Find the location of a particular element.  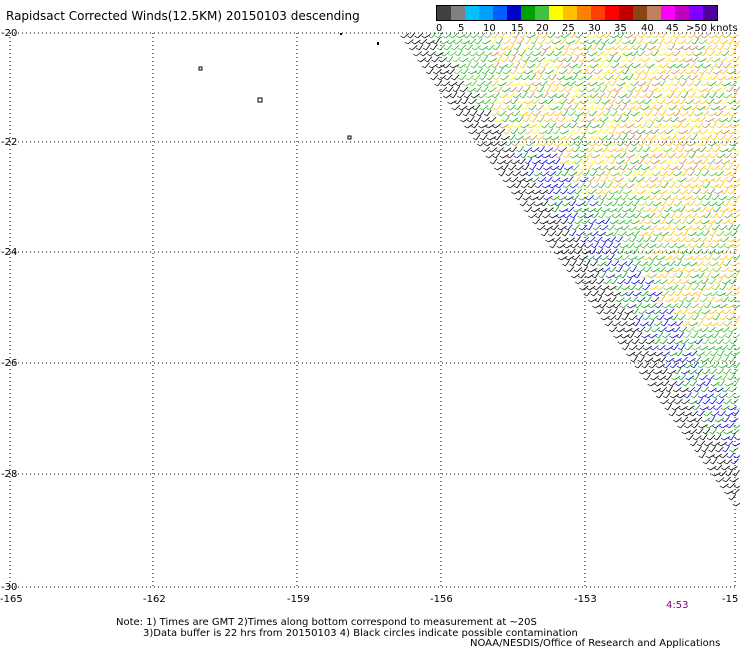

colorbar-swatches is located at coordinates (577, 13).